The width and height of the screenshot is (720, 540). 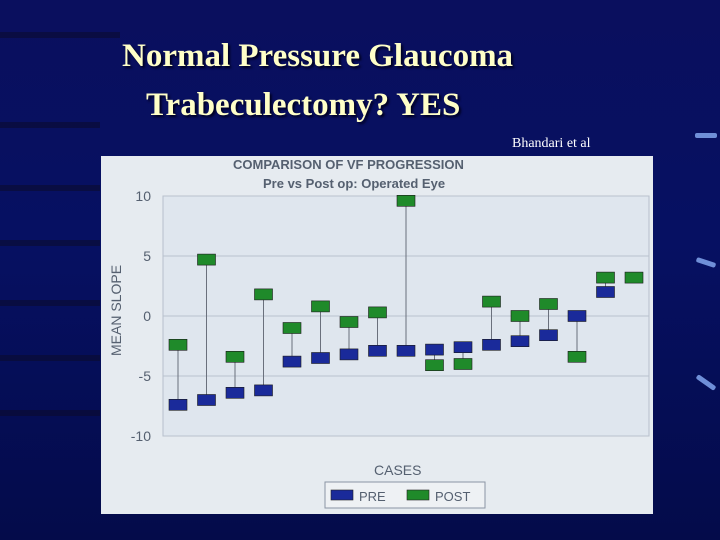 I want to click on y-tick-label: 10, so click(x=143, y=196).